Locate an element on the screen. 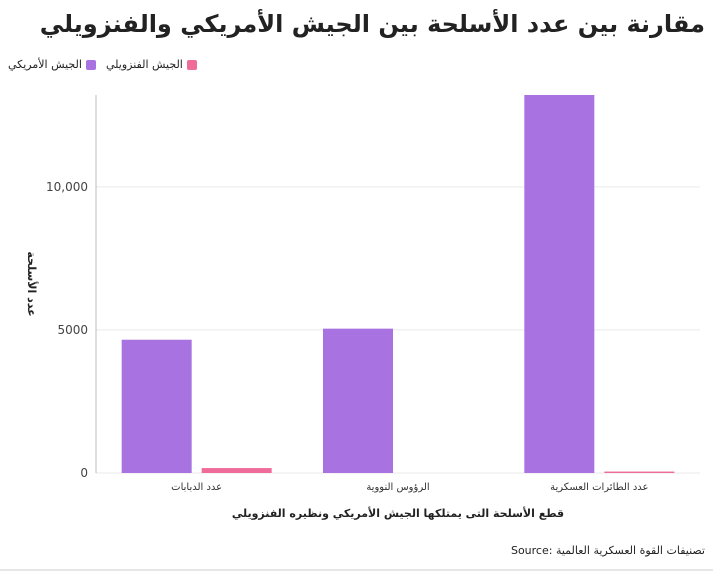  legend-label-us: الجيش الأمريكي is located at coordinates (45, 64).